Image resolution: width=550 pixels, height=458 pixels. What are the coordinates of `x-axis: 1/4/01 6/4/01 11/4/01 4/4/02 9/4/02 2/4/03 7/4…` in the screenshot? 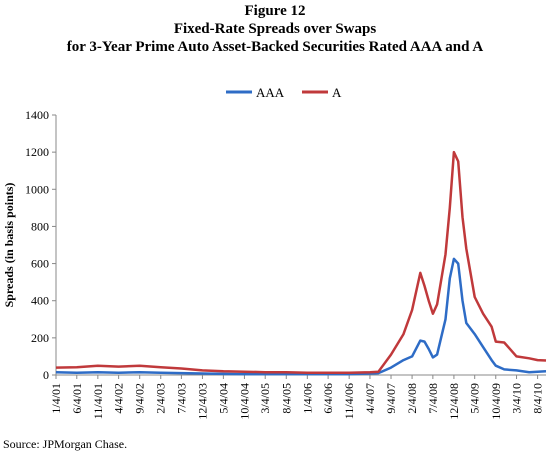 It's located at (297, 397).